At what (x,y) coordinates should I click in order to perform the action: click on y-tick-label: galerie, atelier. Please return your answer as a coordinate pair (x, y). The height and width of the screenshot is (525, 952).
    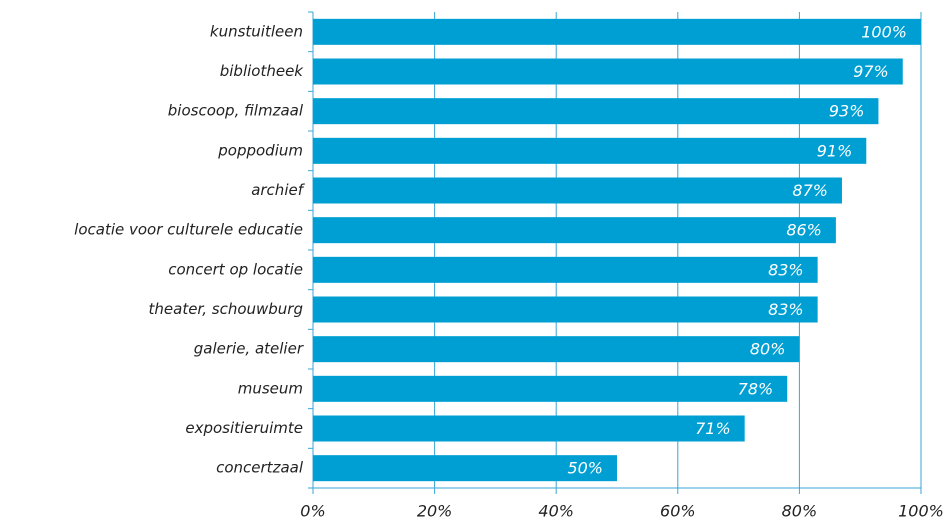
    Looking at the image, I should click on (249, 349).